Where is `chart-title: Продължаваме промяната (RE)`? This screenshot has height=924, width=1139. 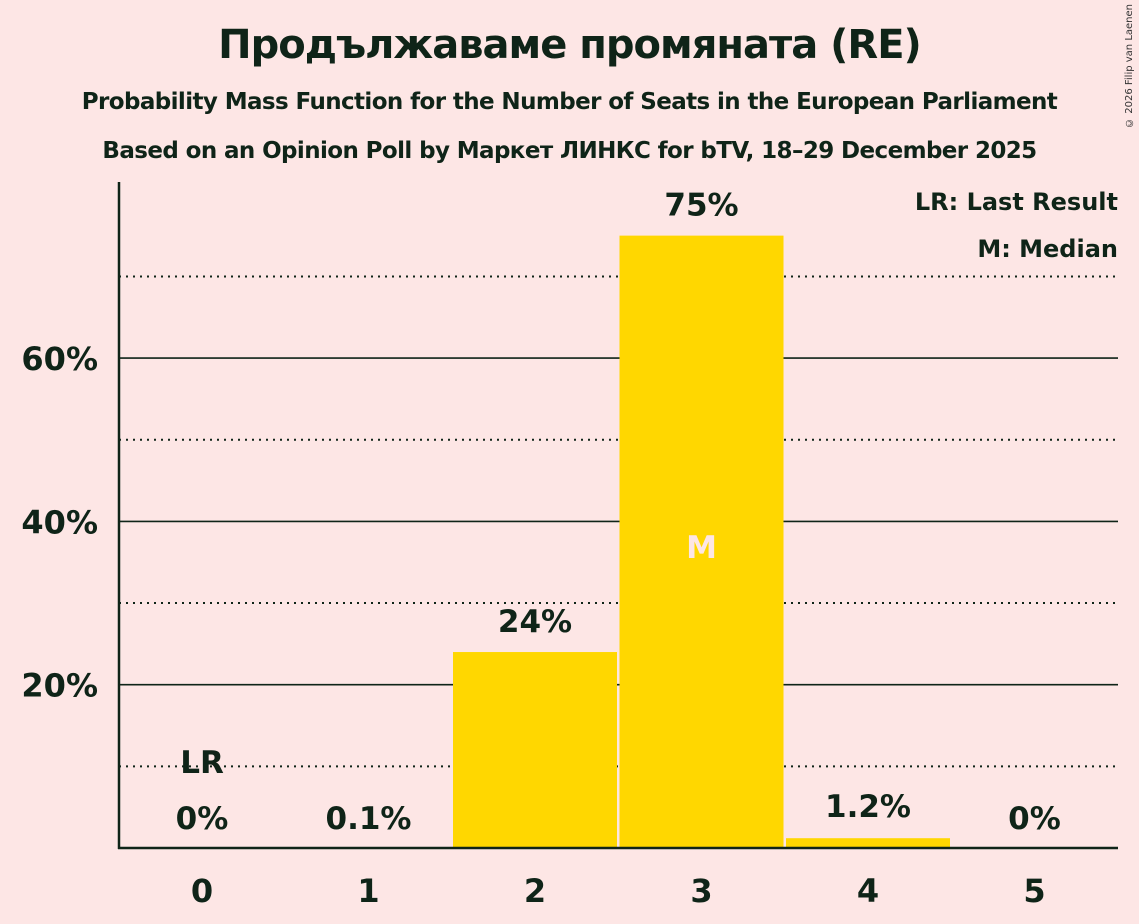 chart-title: Продължаваме промяната (RE) is located at coordinates (570, 45).